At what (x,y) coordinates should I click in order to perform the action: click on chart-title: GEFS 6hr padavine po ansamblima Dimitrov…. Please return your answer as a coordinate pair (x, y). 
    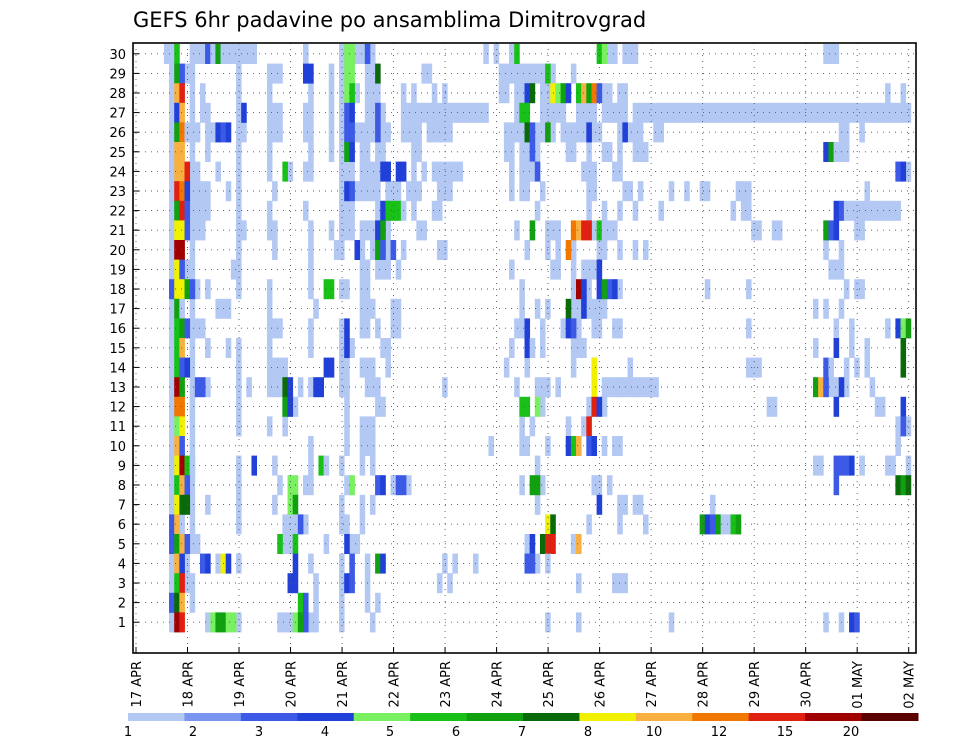
    Looking at the image, I should click on (389, 20).